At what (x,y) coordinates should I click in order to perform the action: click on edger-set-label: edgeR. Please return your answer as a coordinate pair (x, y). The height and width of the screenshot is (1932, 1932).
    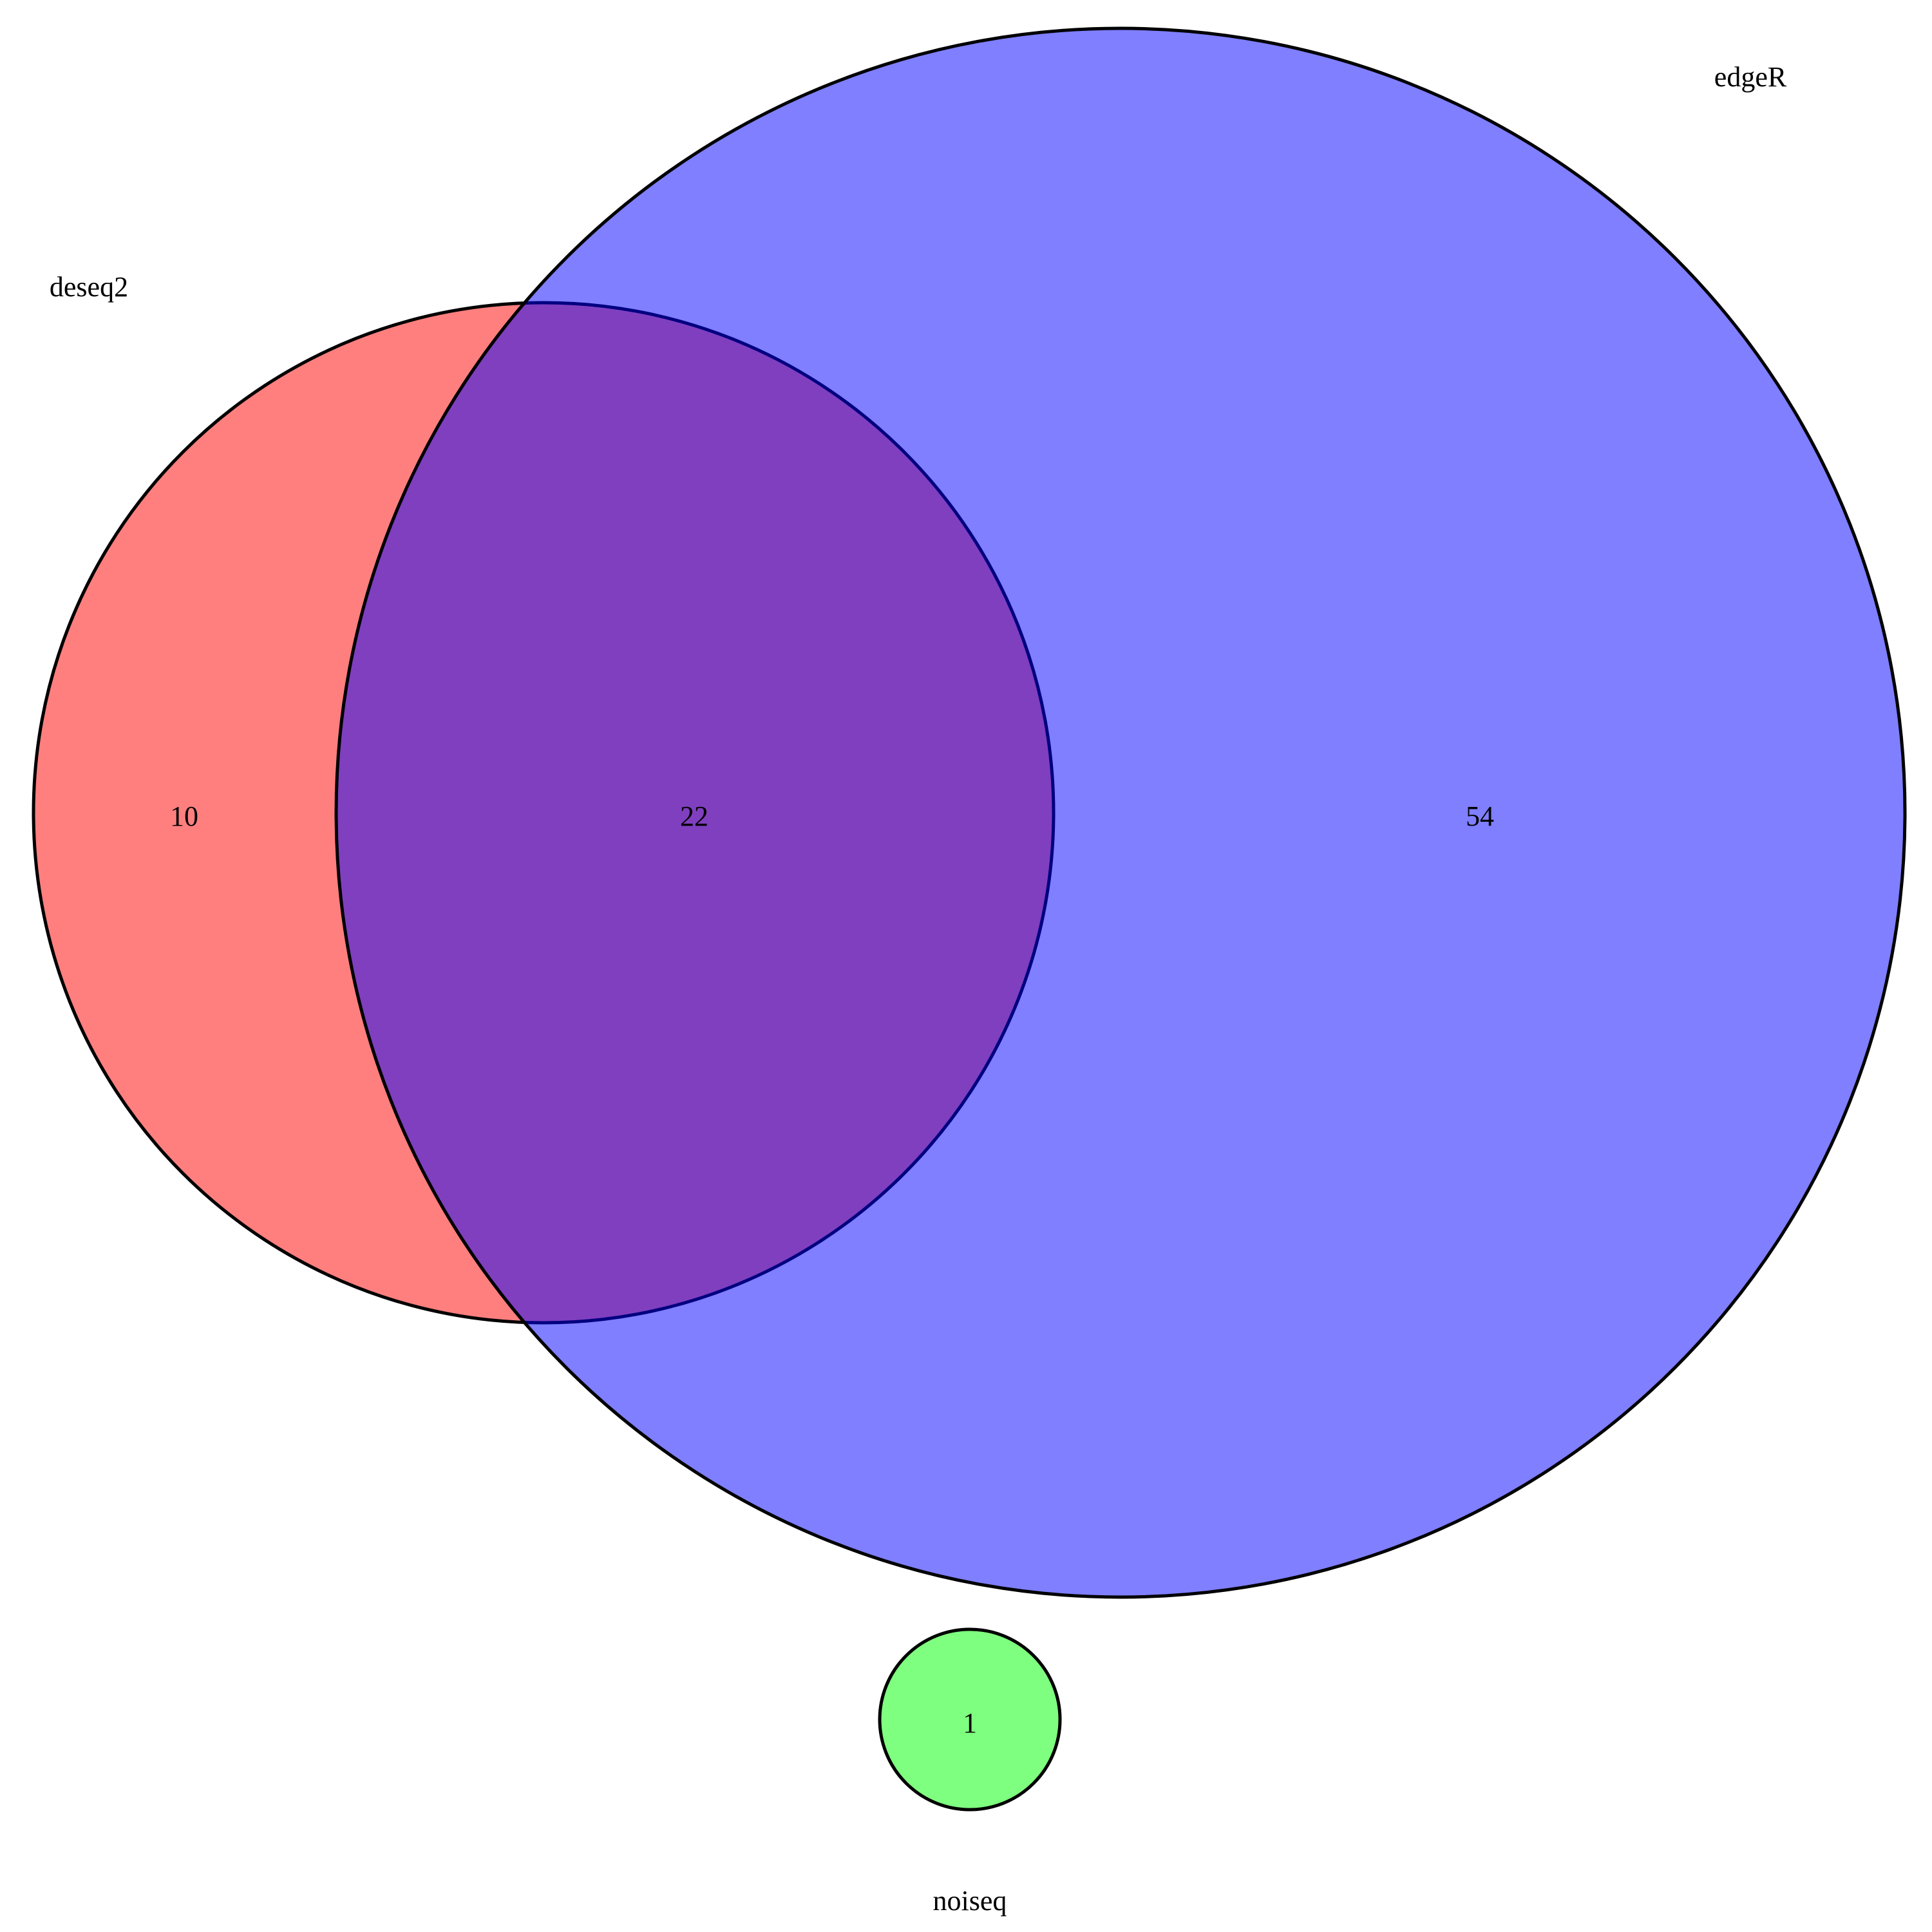
    Looking at the image, I should click on (1750, 77).